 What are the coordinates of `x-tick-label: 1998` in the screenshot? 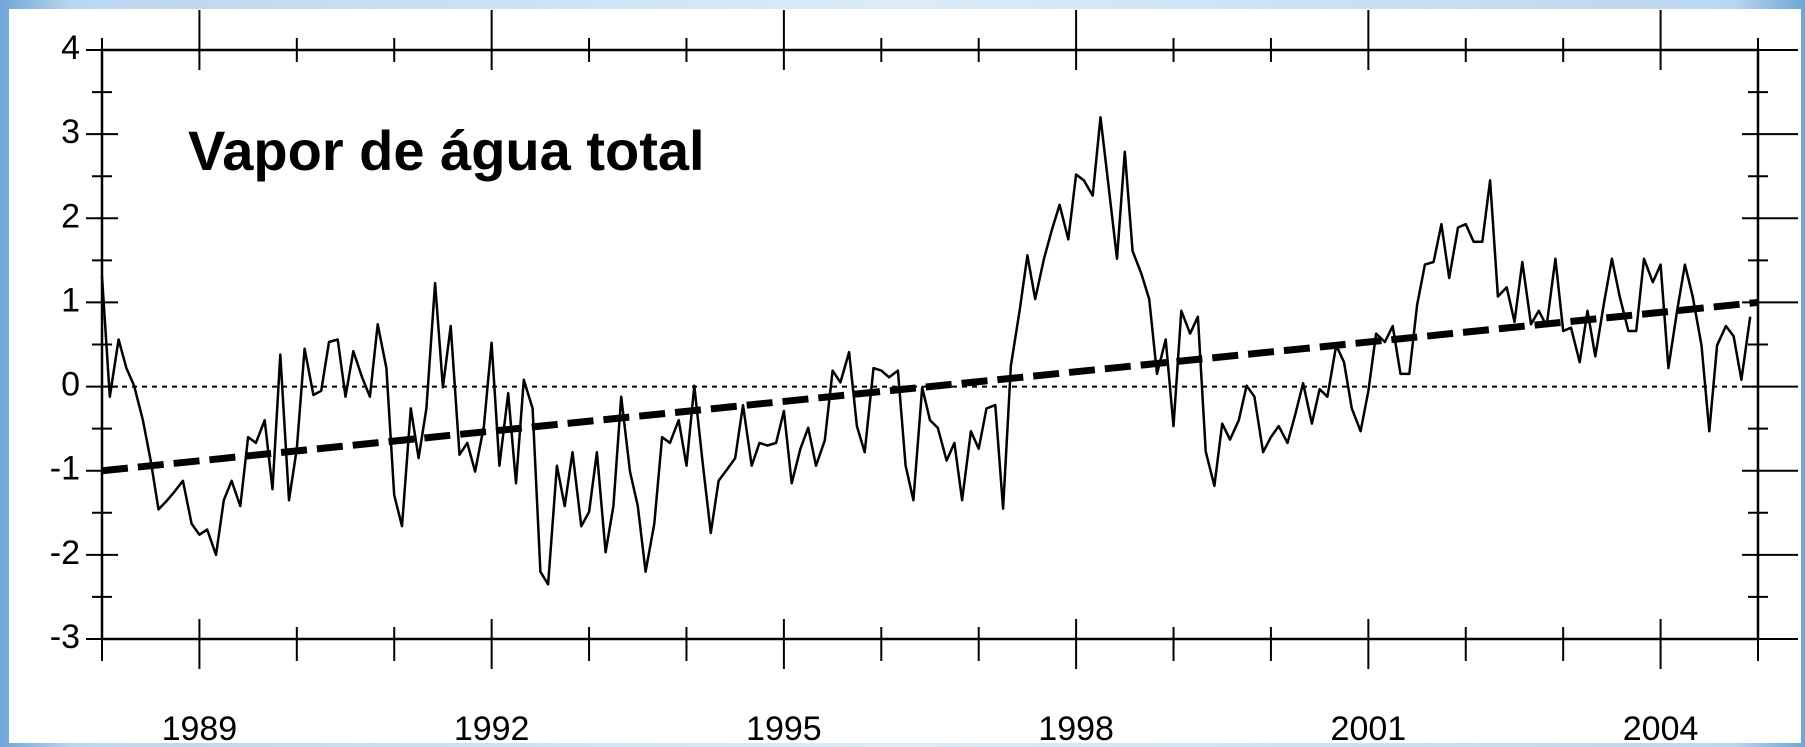 It's located at (1076, 728).